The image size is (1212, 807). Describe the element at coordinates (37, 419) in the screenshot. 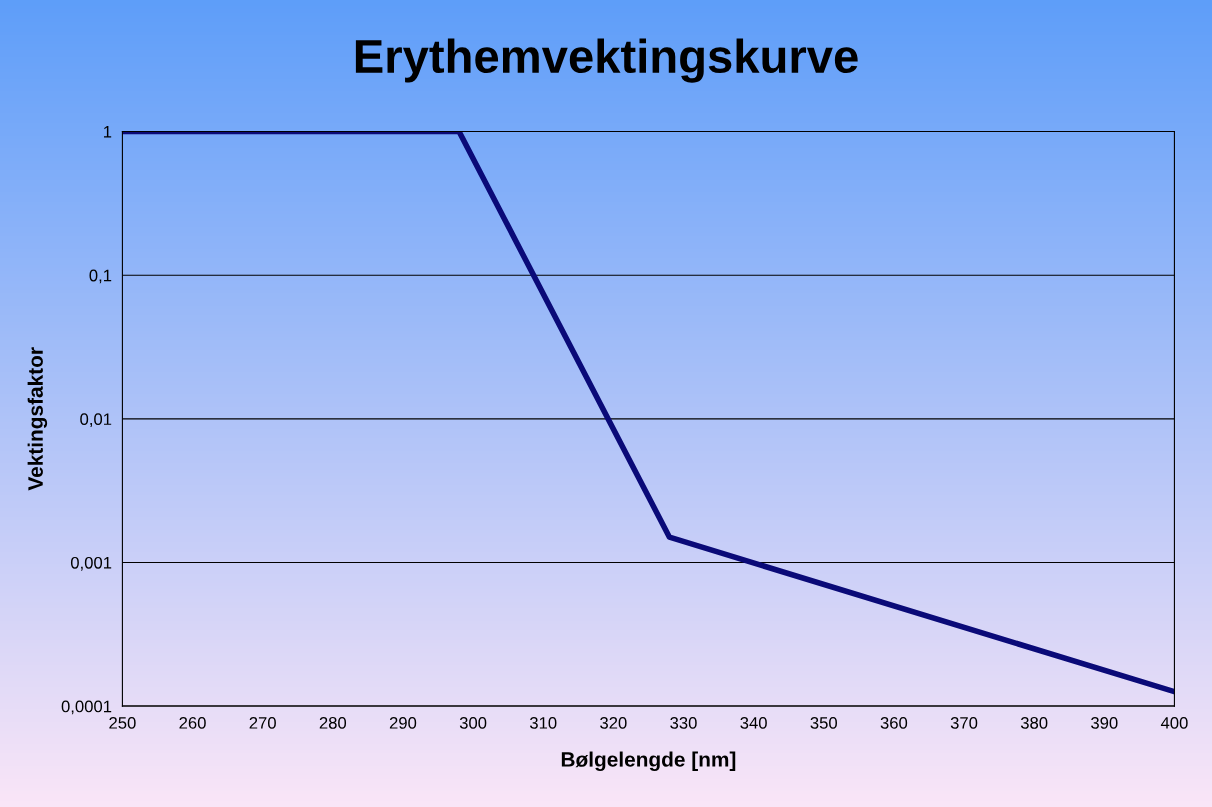

I see `y-axis-title: Vektingsfaktor` at that location.